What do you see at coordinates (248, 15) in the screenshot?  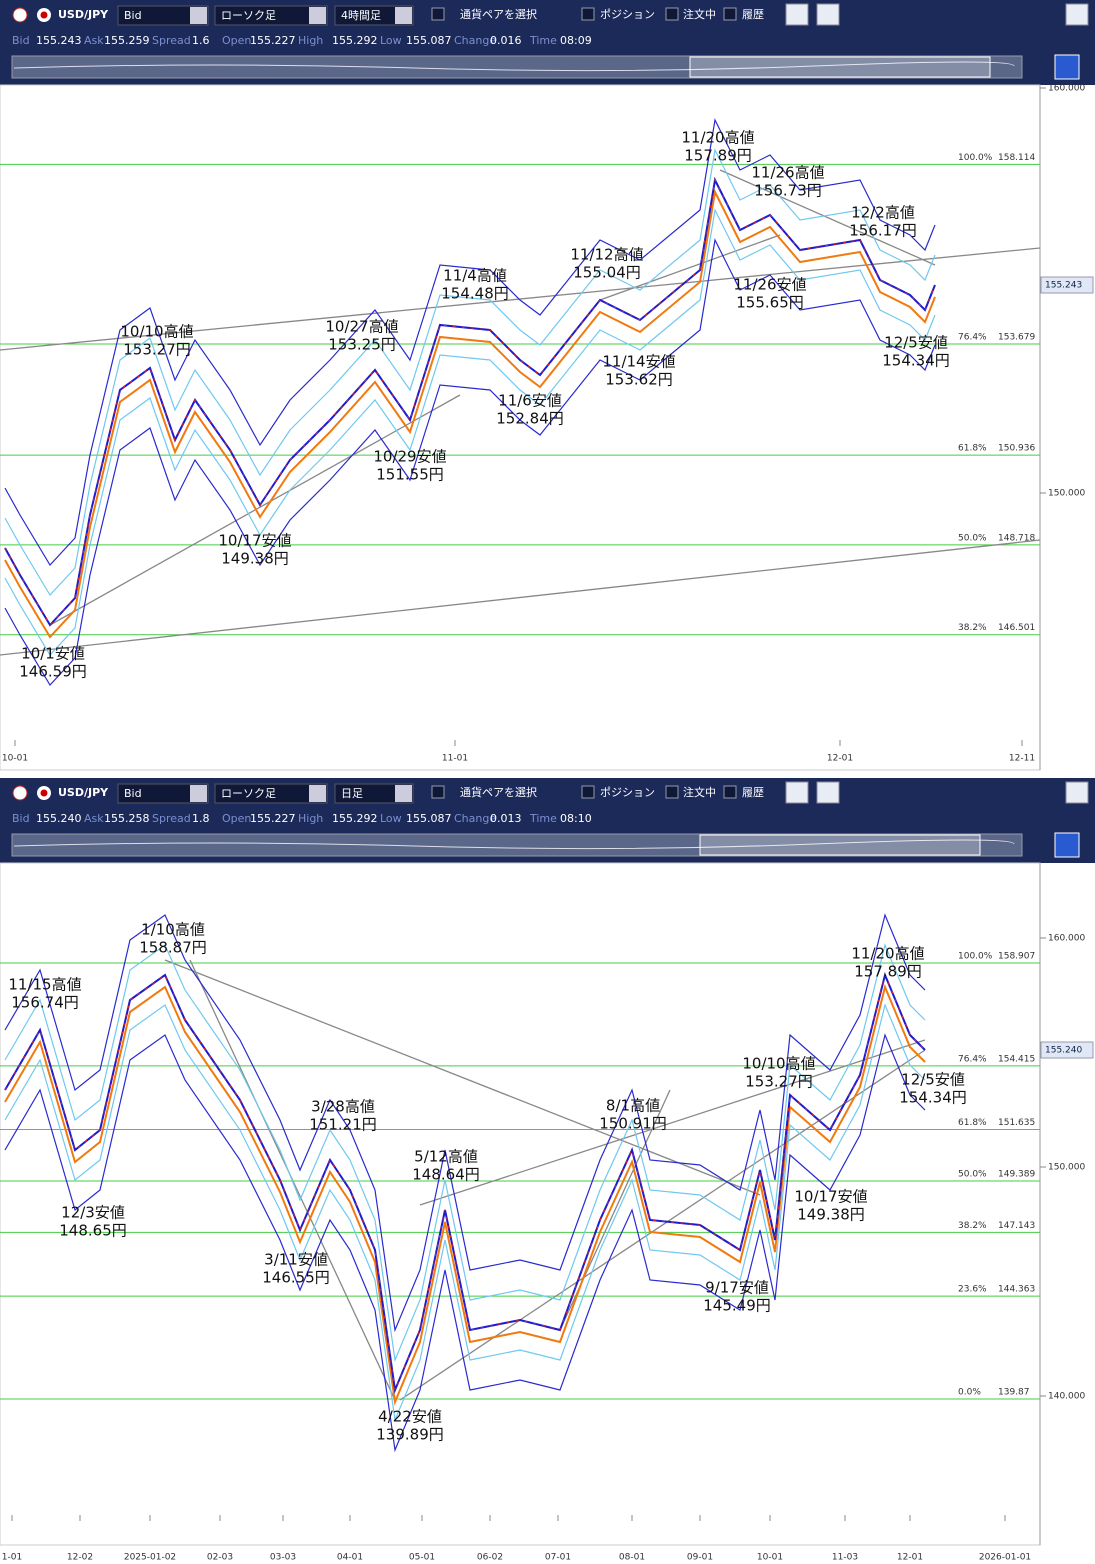 I see `dropdown-value: ローソク足` at bounding box center [248, 15].